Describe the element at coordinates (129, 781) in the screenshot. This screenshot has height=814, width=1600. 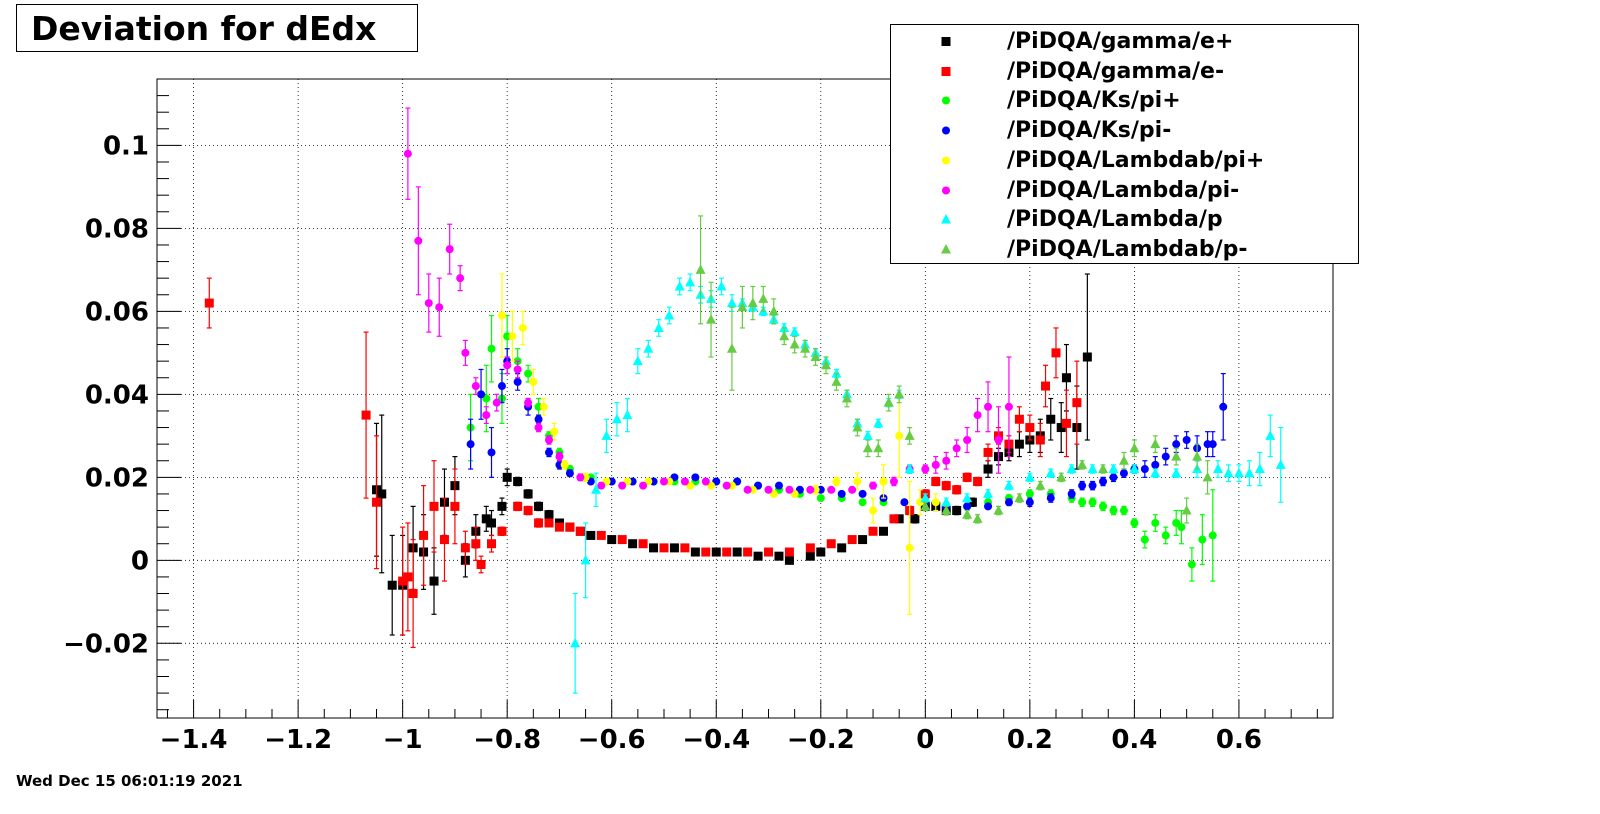
I see `timestamp-label: Wed Dec 15 06:01:19 2021` at that location.